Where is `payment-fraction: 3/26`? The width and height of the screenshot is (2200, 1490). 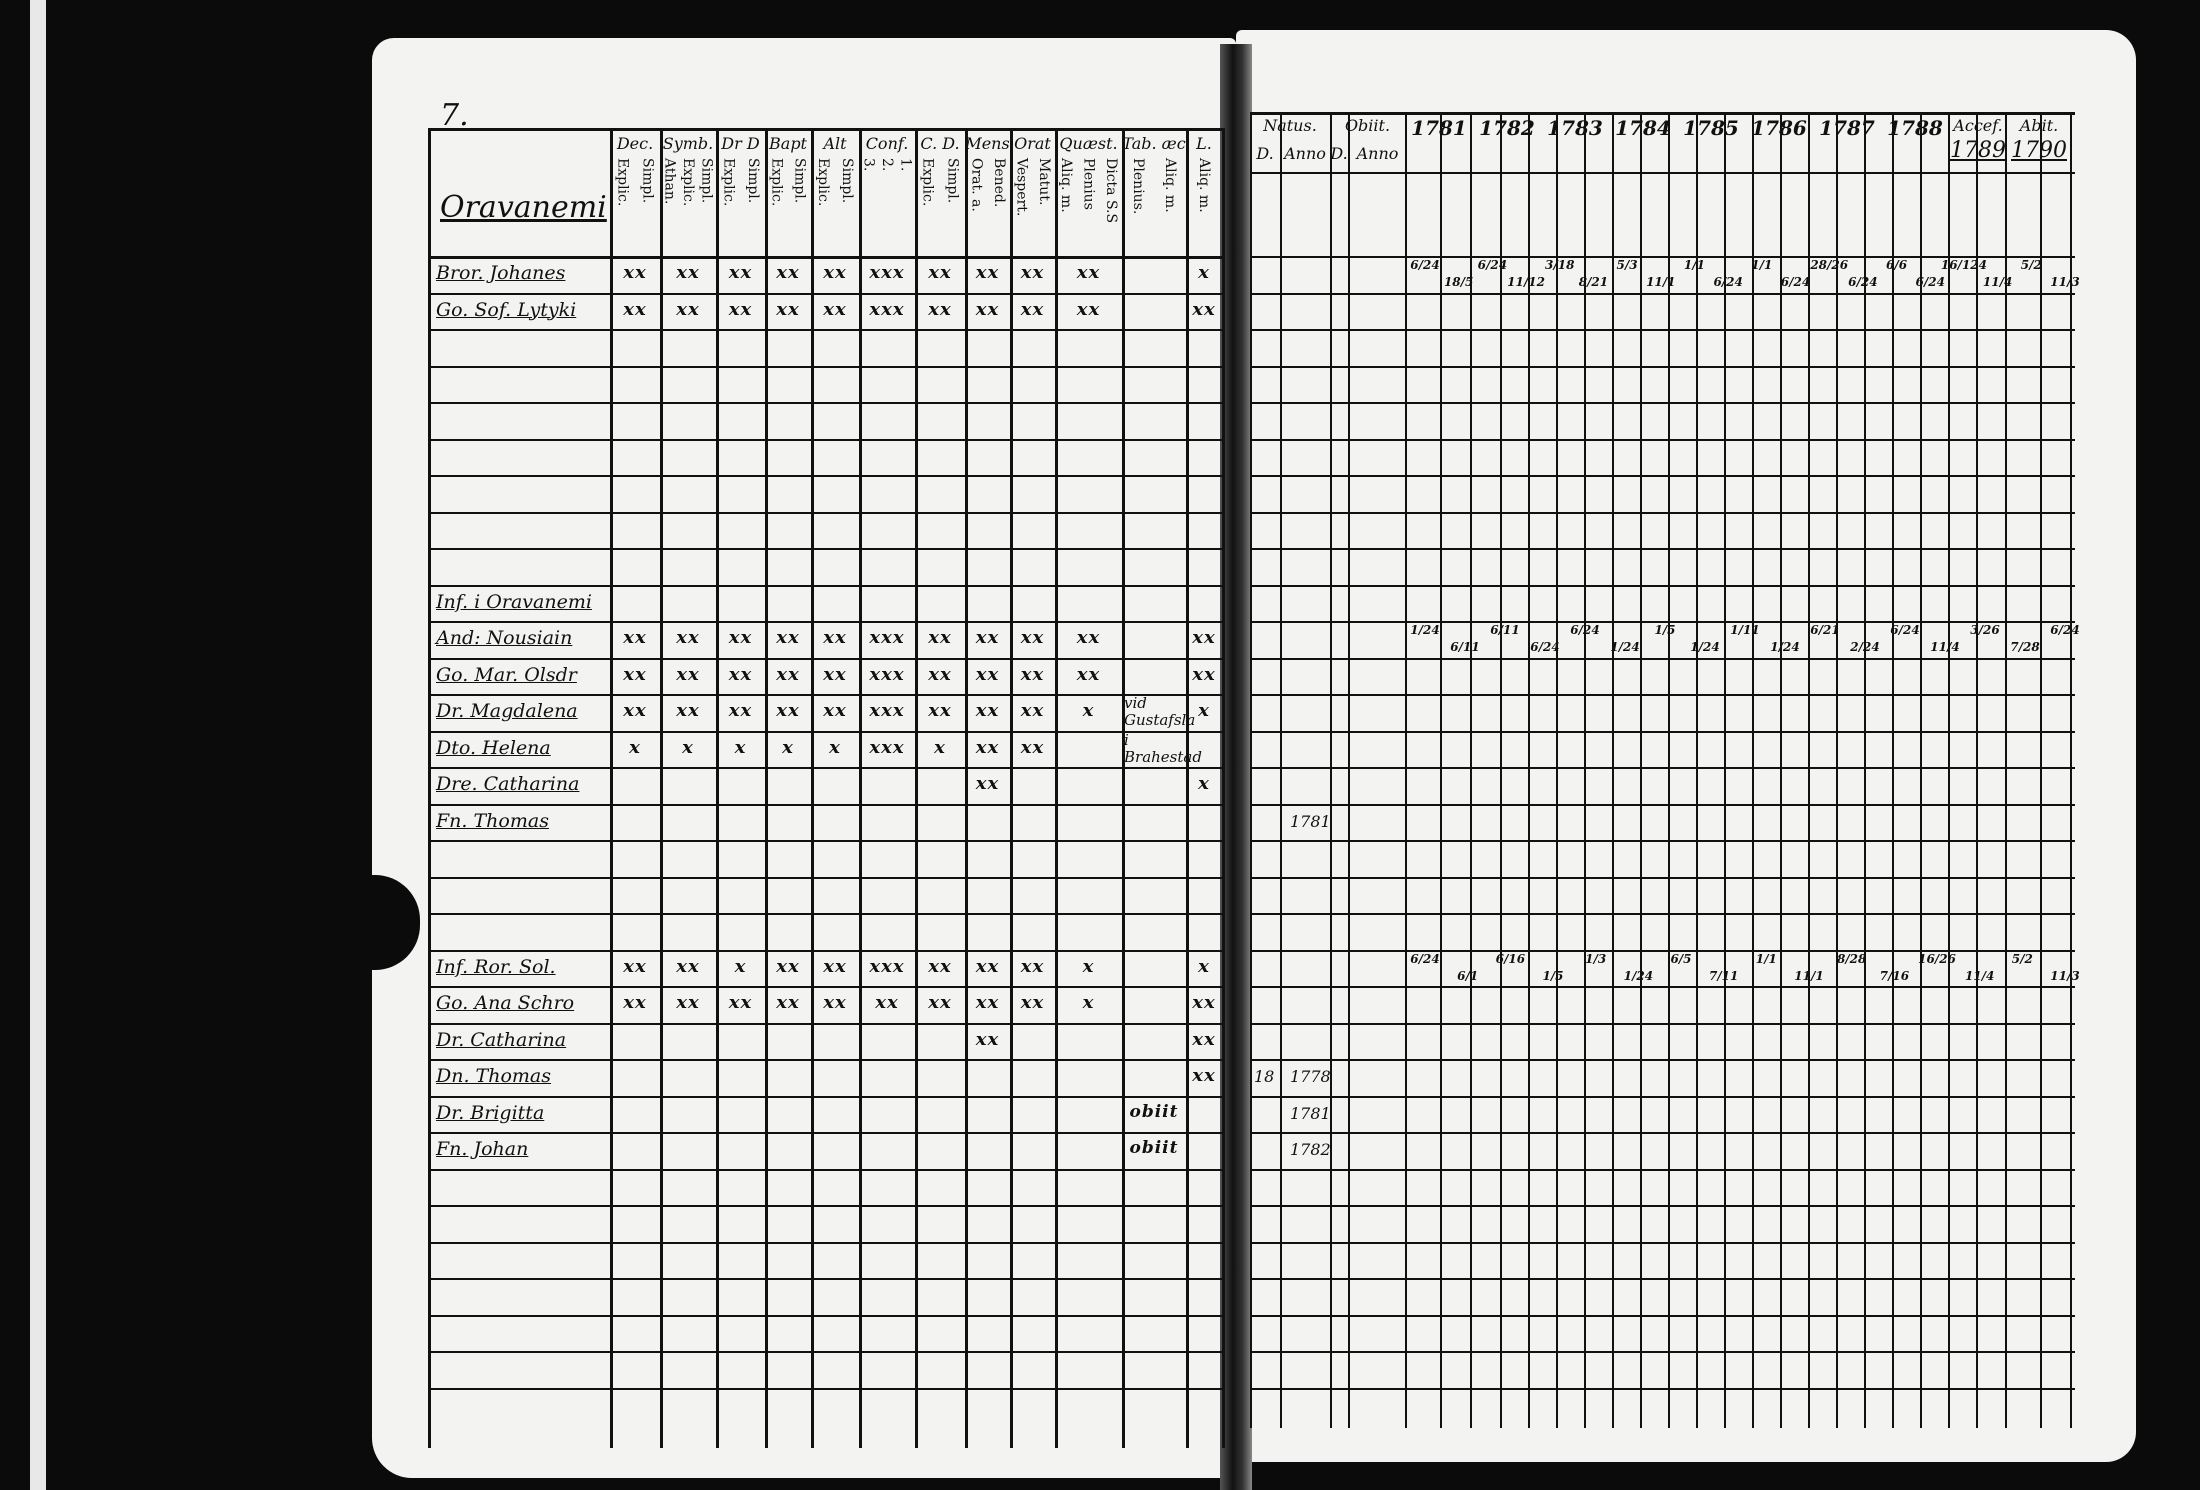
payment-fraction: 3/26 is located at coordinates (1985, 630).